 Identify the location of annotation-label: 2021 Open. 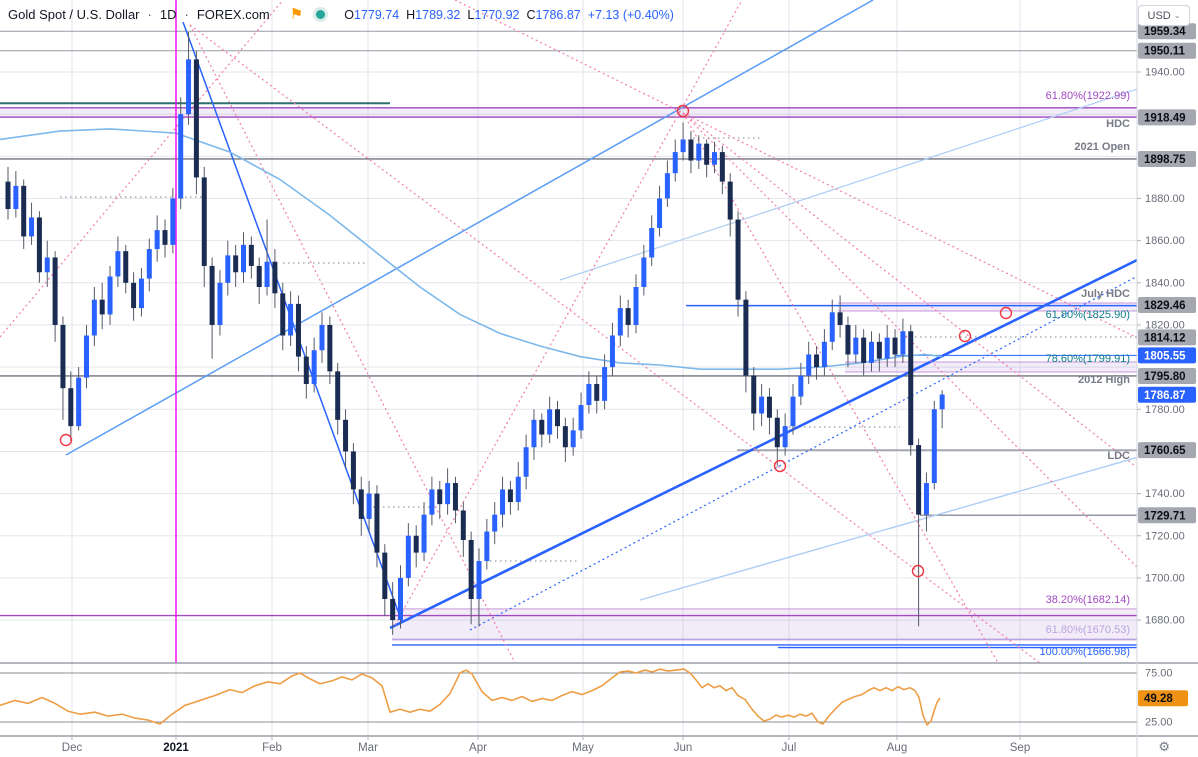
(1102, 147).